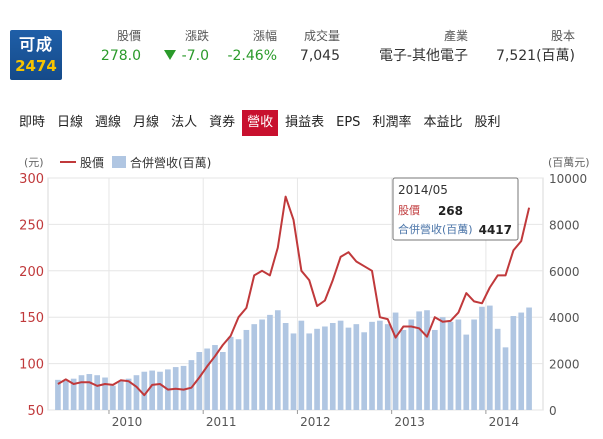 This screenshot has width=603, height=439. I want to click on pct-column: 漲幅 -2.46%, so click(252, 47).